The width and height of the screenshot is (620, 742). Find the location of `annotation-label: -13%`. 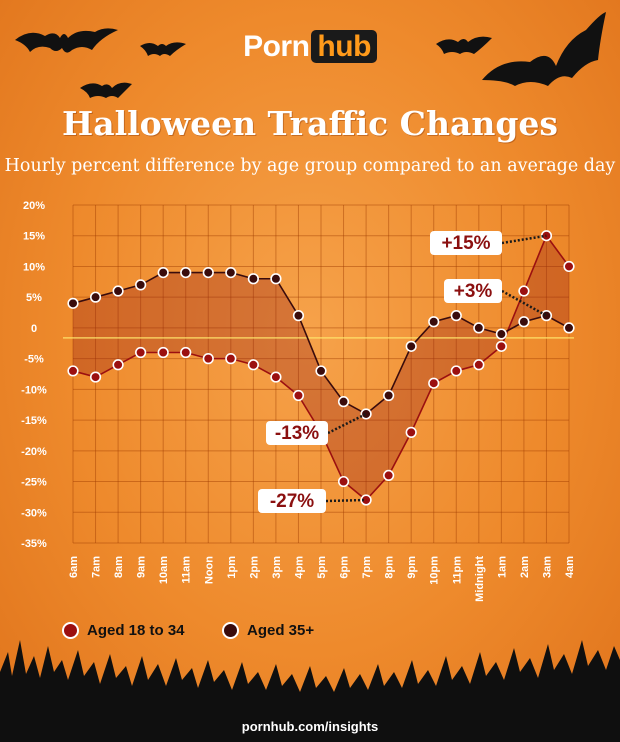

annotation-label: -13% is located at coordinates (297, 433).